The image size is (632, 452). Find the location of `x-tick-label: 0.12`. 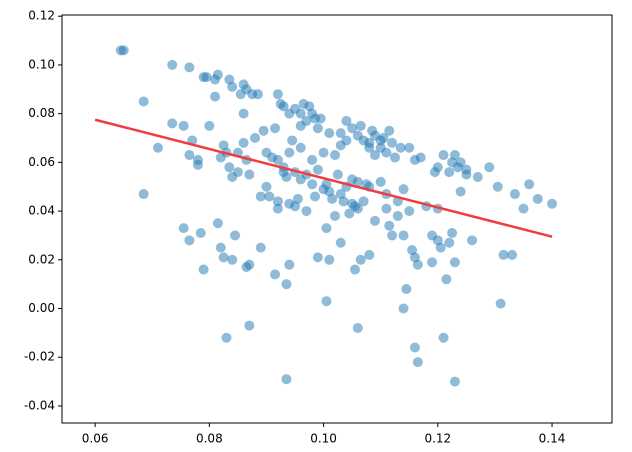

x-tick-label: 0.12 is located at coordinates (437, 439).